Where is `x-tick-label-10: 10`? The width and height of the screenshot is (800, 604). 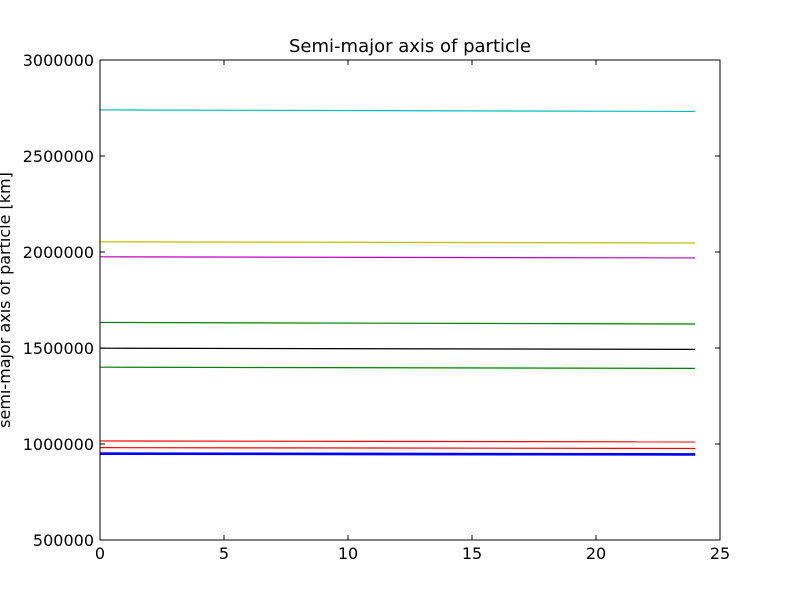 x-tick-label-10: 10 is located at coordinates (348, 553).